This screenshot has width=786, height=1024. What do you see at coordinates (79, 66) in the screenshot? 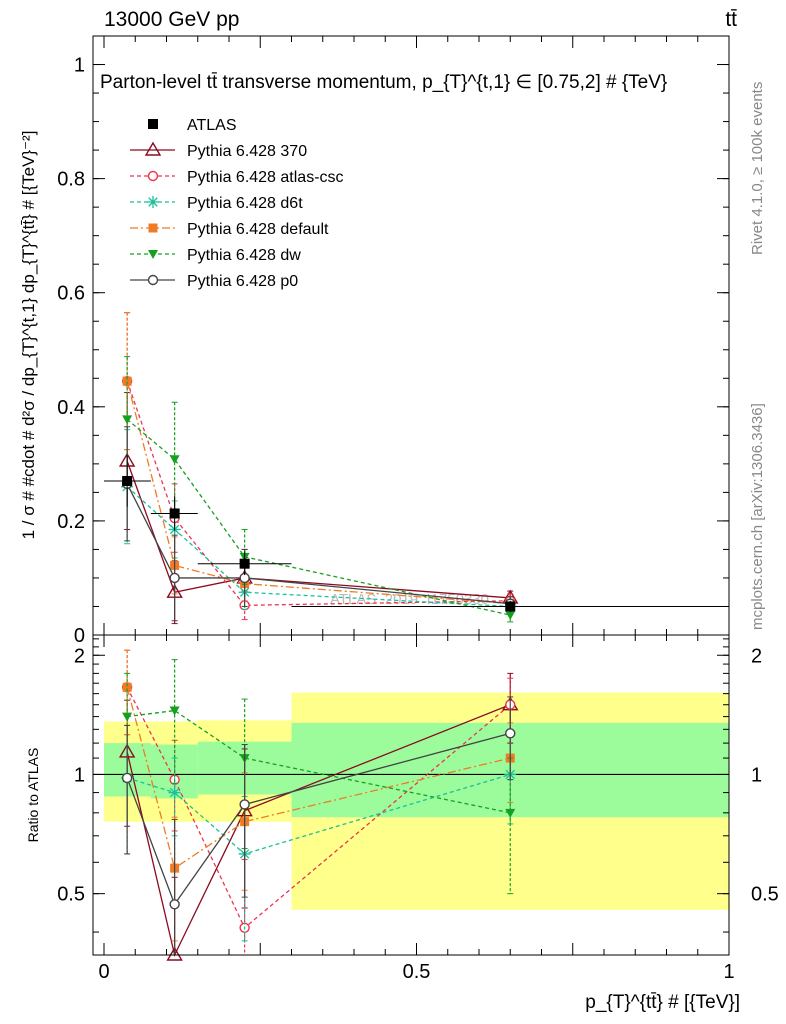
I see `y-tick-label: 1` at bounding box center [79, 66].